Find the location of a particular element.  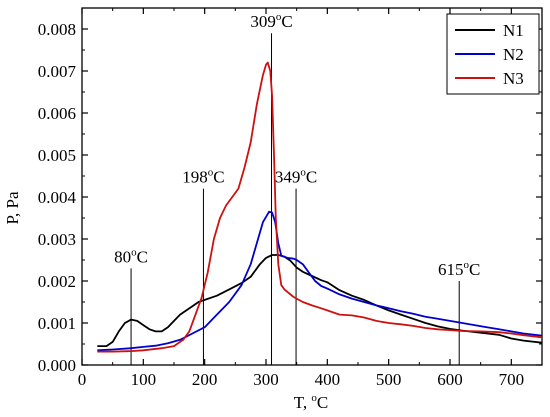

y-tick-label: 0.004 is located at coordinates (57, 197).